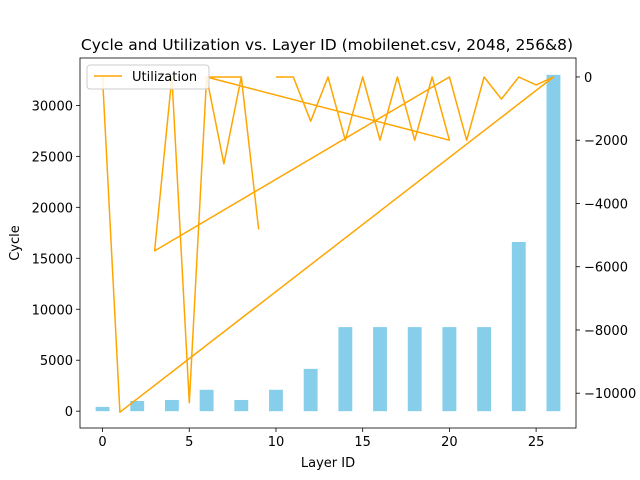 The image size is (640, 480). I want to click on y2-tick-label: −10000, so click(610, 394).